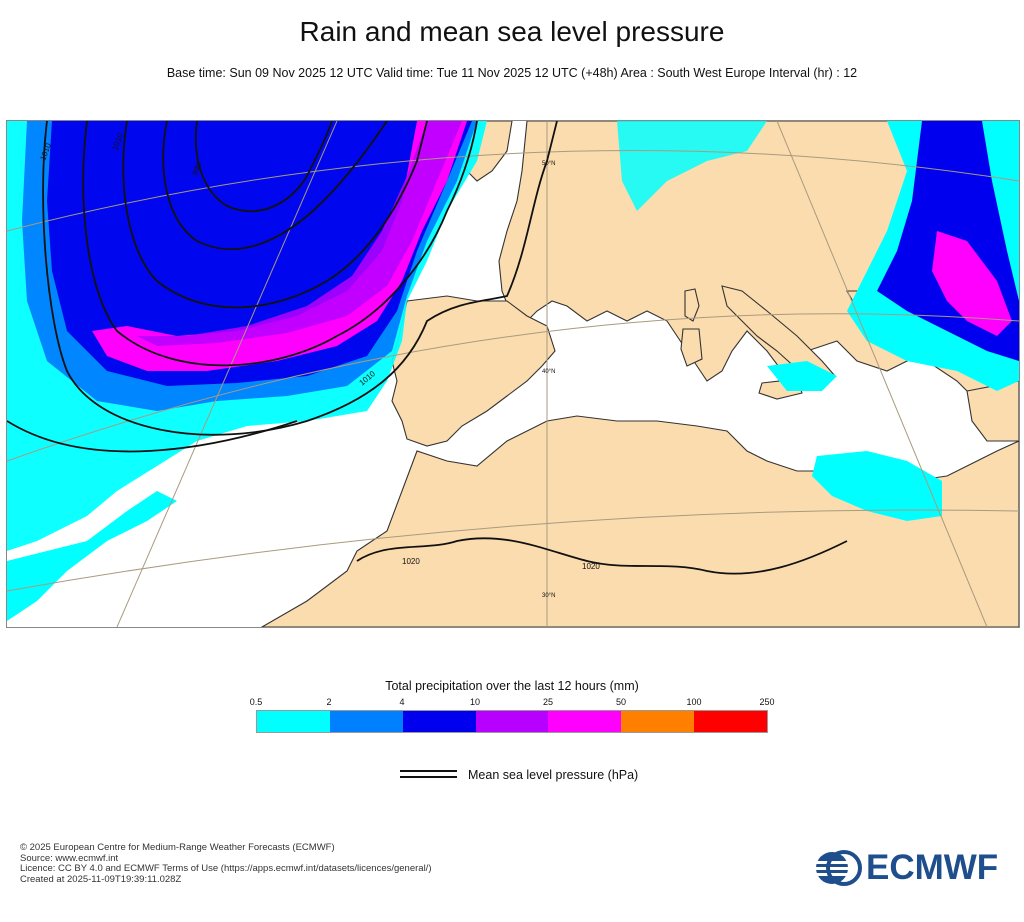  What do you see at coordinates (877, 486) in the screenshot?
I see `rain-med-east` at bounding box center [877, 486].